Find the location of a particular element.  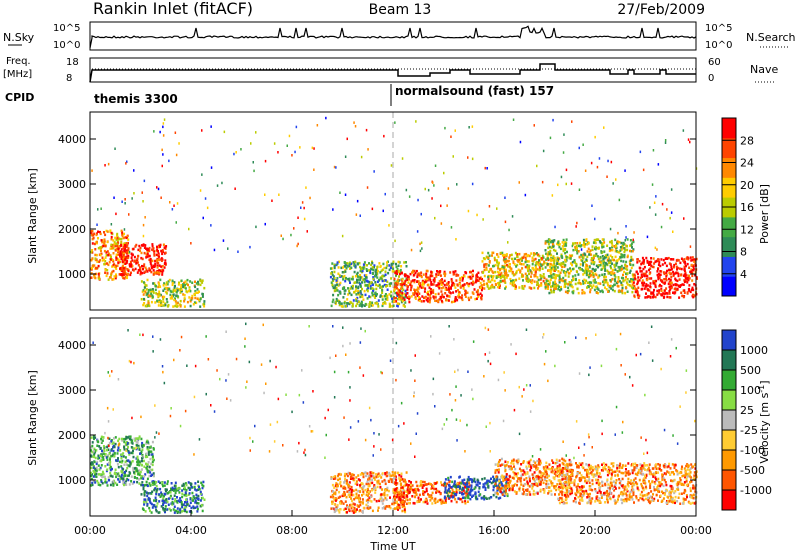

freq-tick-top: 18 is located at coordinates (72, 62).